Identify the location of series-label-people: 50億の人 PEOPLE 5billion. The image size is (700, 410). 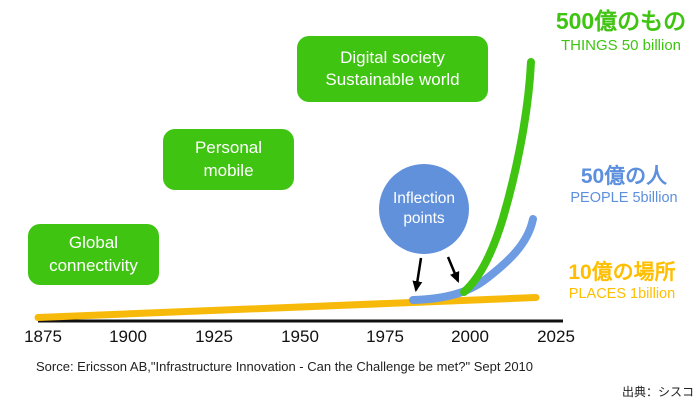
(624, 186).